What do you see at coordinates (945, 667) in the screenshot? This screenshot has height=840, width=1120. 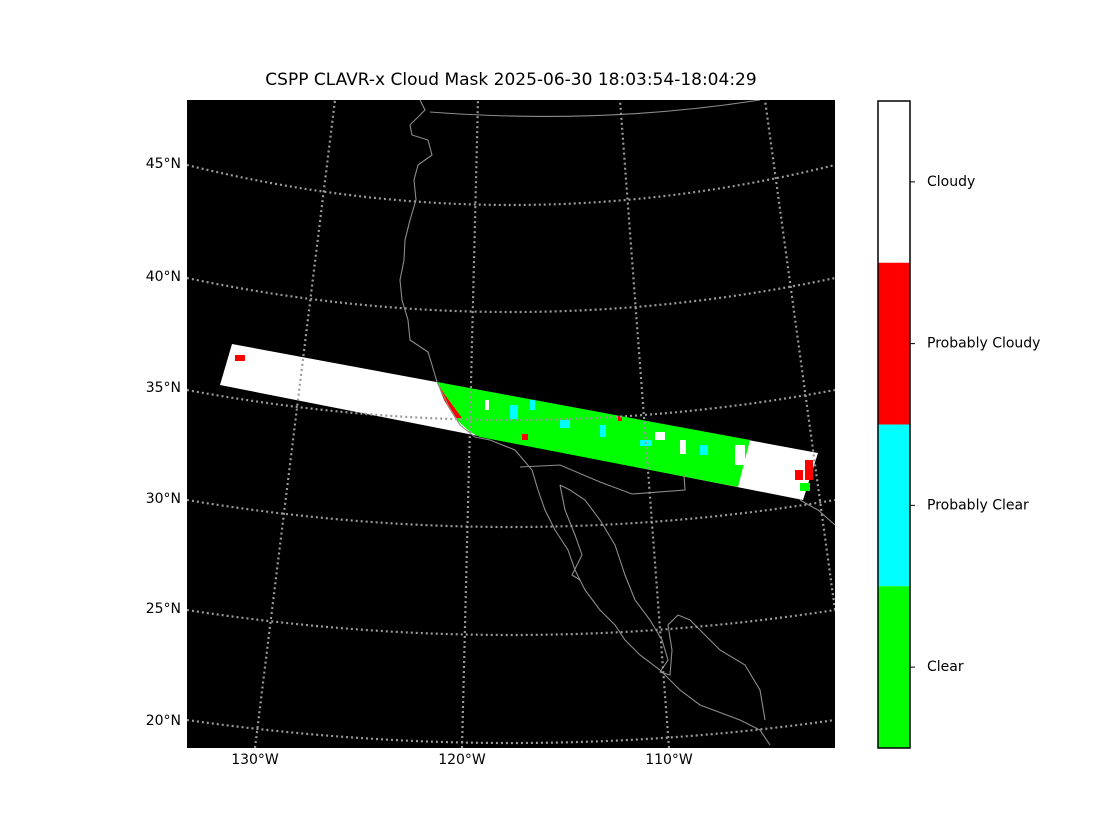 I see `colorbar-label: Clear` at bounding box center [945, 667].